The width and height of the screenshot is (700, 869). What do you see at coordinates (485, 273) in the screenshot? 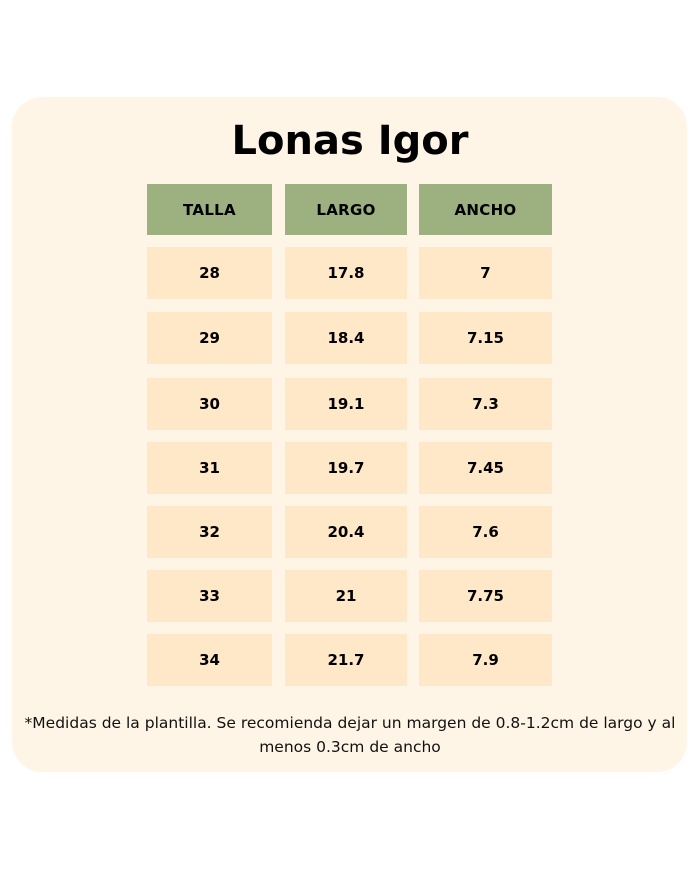
I see `table-cell-ancho: 7` at bounding box center [485, 273].